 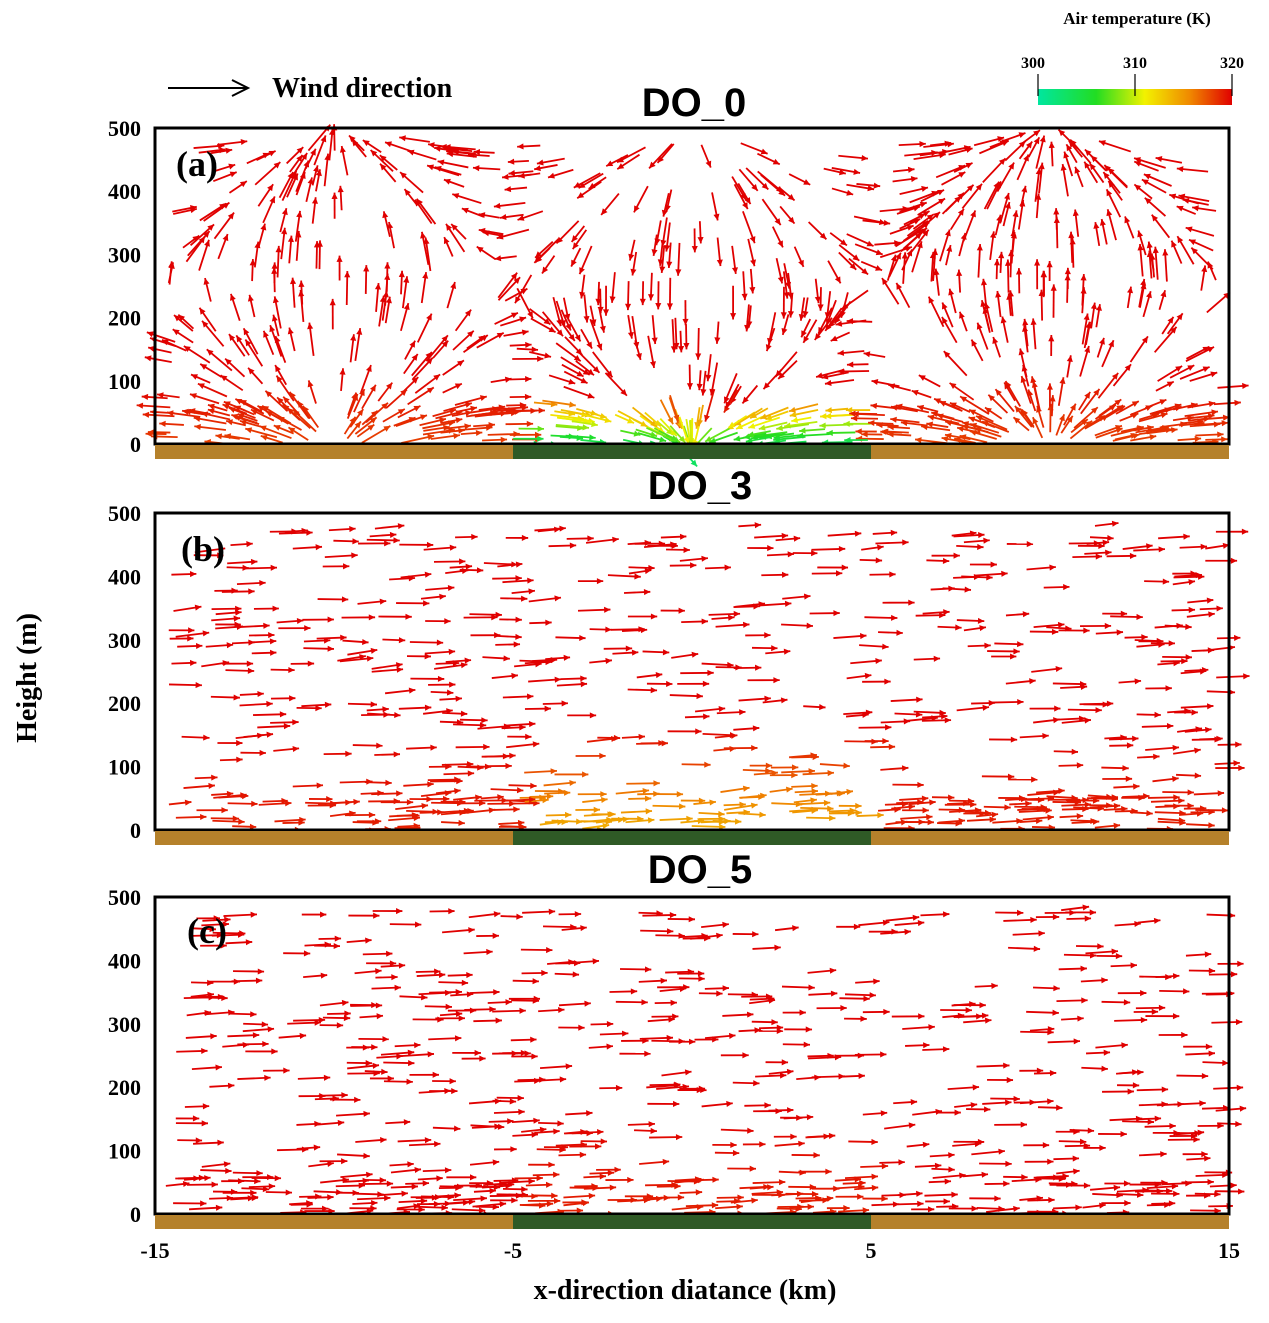 What do you see at coordinates (124, 1024) in the screenshot?
I see `y-tick-label: 300` at bounding box center [124, 1024].